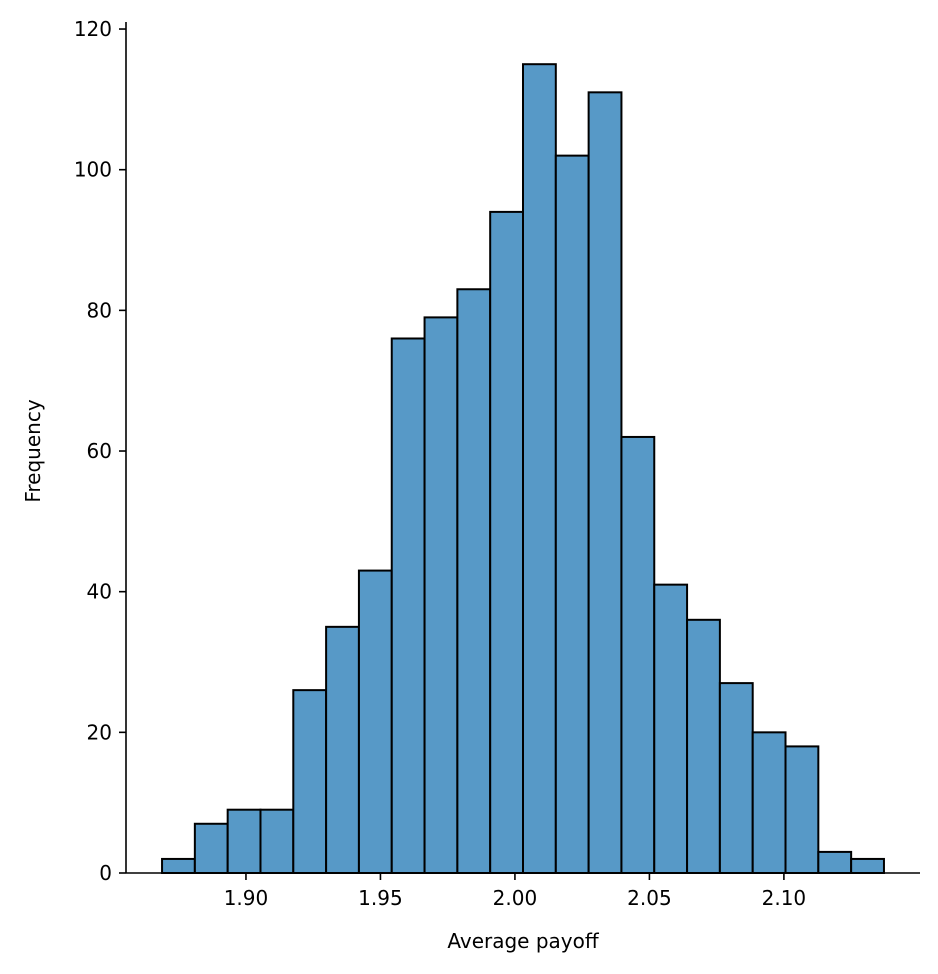  Describe the element at coordinates (523, 941) in the screenshot. I see `x-axis-label: Average payoff` at that location.